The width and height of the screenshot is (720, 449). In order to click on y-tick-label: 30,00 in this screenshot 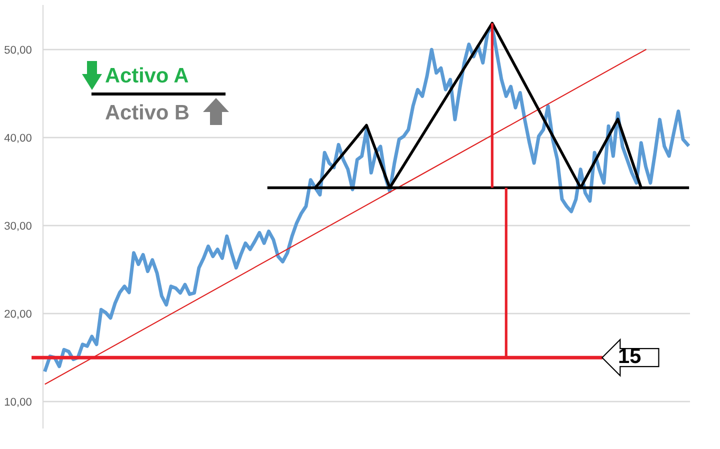, I will do `click(18, 227)`.